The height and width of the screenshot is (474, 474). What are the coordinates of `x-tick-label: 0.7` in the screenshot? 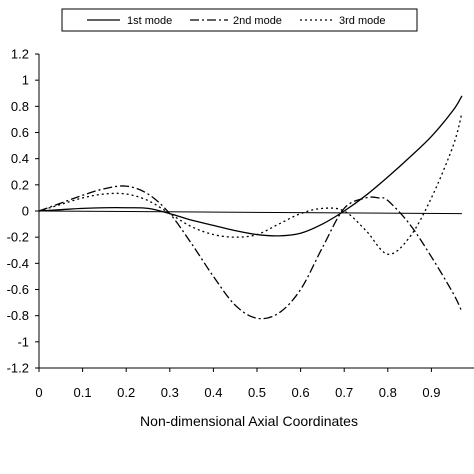 It's located at (344, 392).